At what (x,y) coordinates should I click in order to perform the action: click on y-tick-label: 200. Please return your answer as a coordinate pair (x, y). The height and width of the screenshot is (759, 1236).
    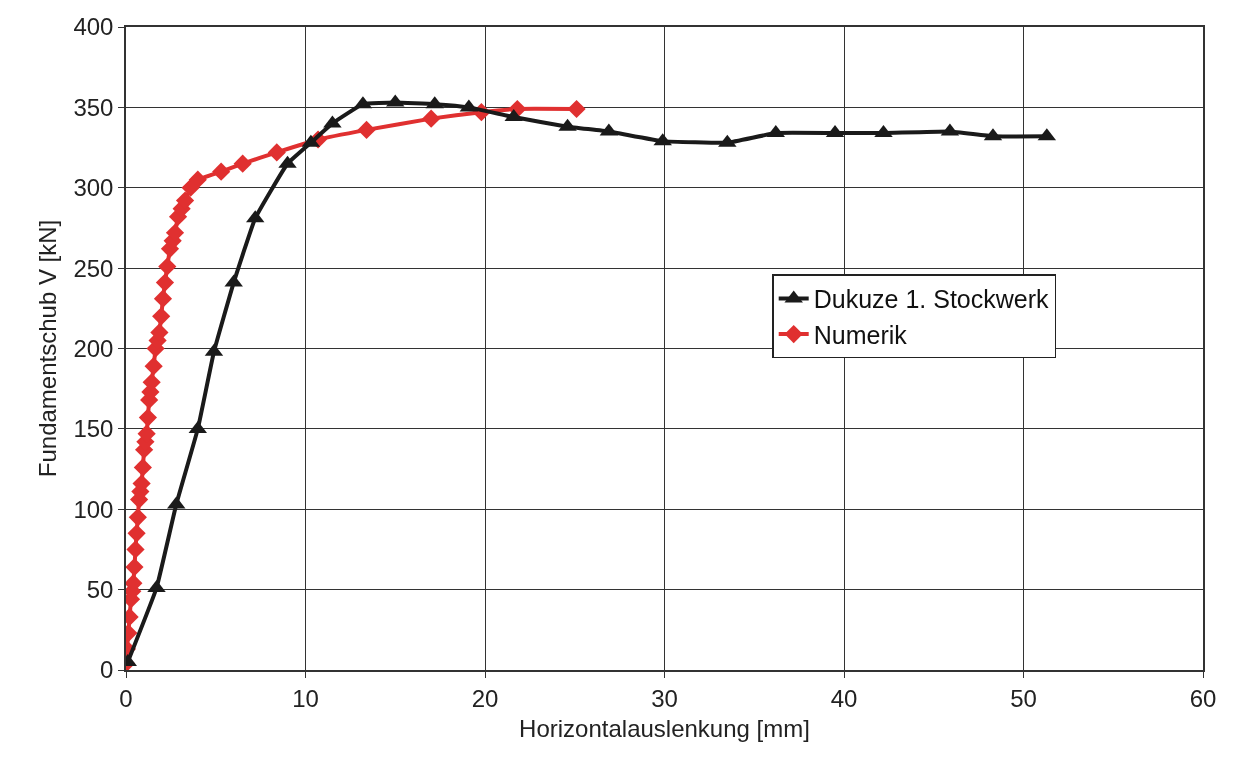
    Looking at the image, I should click on (93, 348).